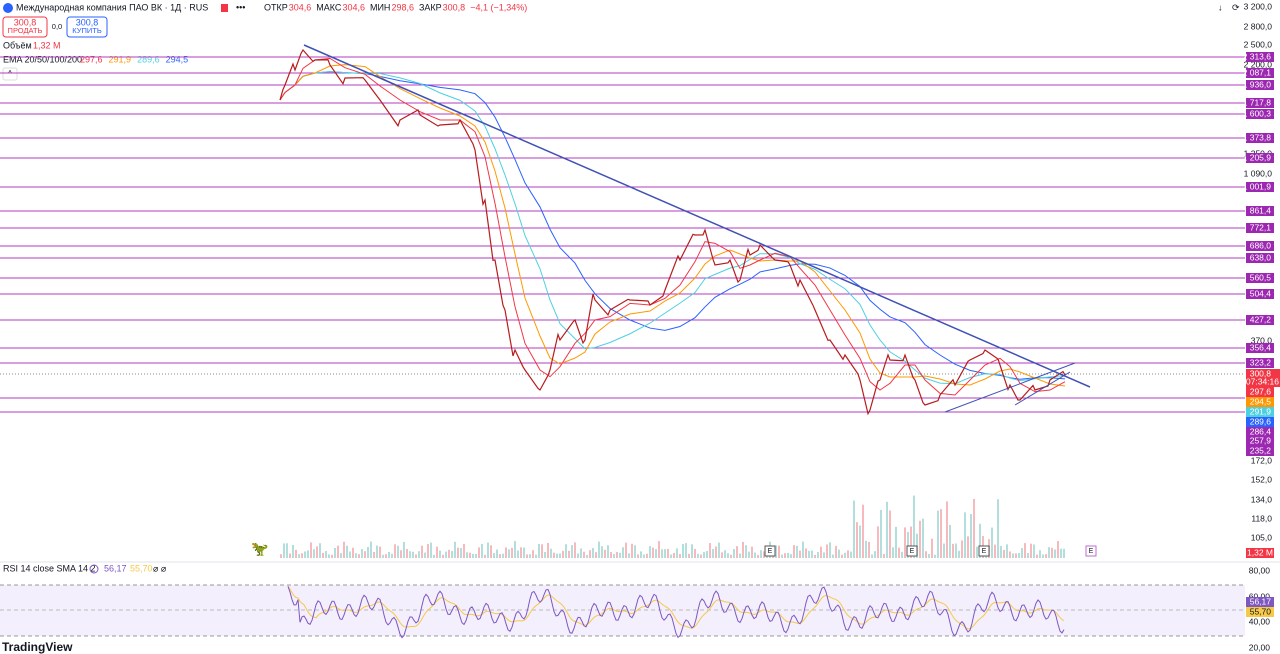 The height and width of the screenshot is (654, 1280). What do you see at coordinates (1261, 601) in the screenshot?
I see `rsi-axis-value: 56,17` at bounding box center [1261, 601].